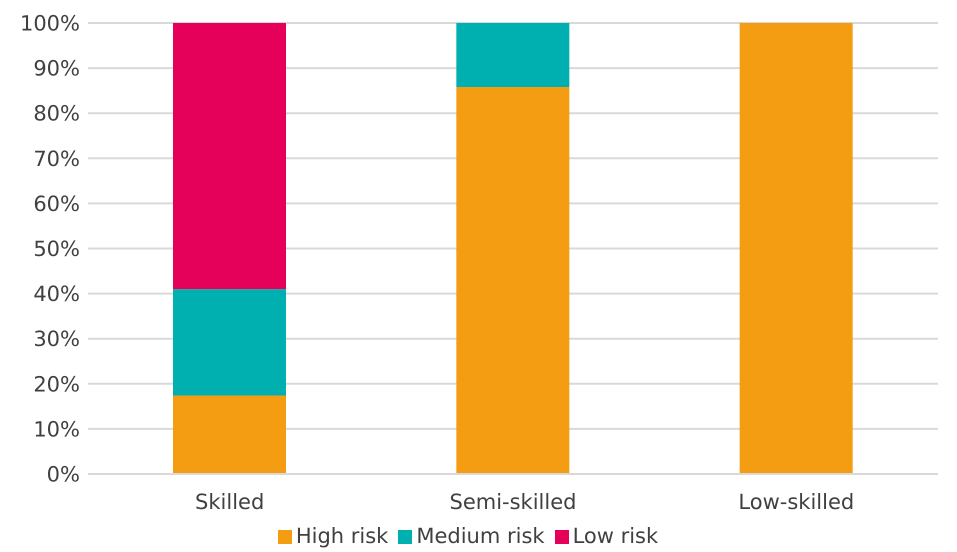  Describe the element at coordinates (56, 114) in the screenshot. I see `y-tick-label: 80%` at that location.